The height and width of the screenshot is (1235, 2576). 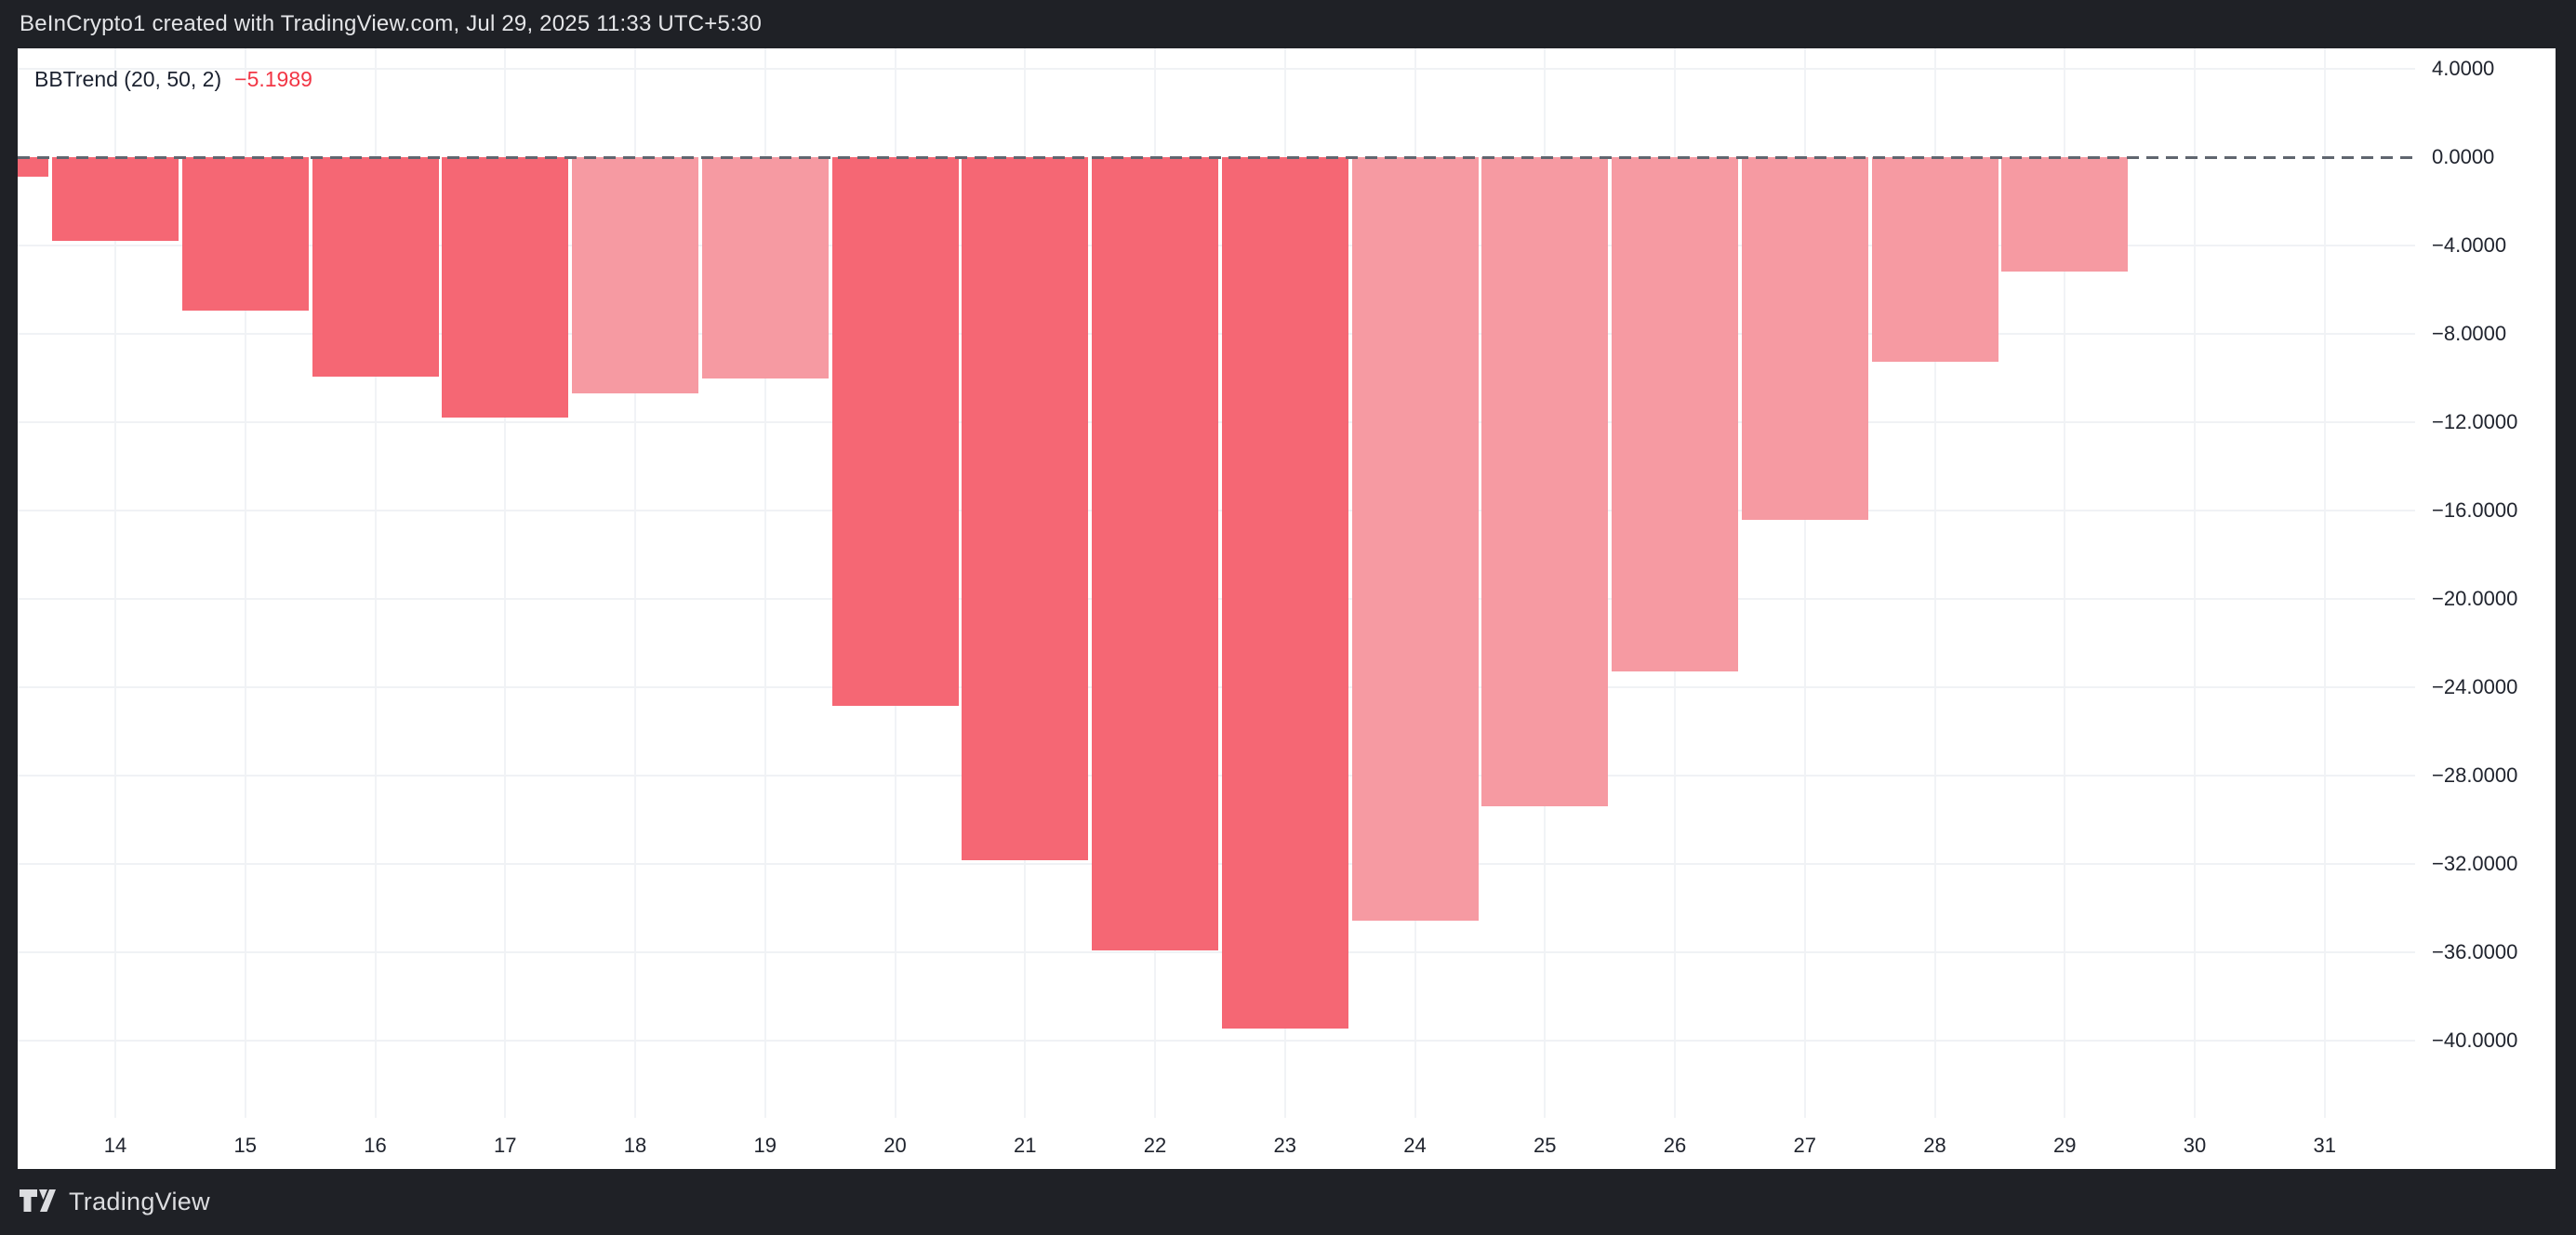 I want to click on price-scale-label: −24.0000, so click(x=2475, y=686).